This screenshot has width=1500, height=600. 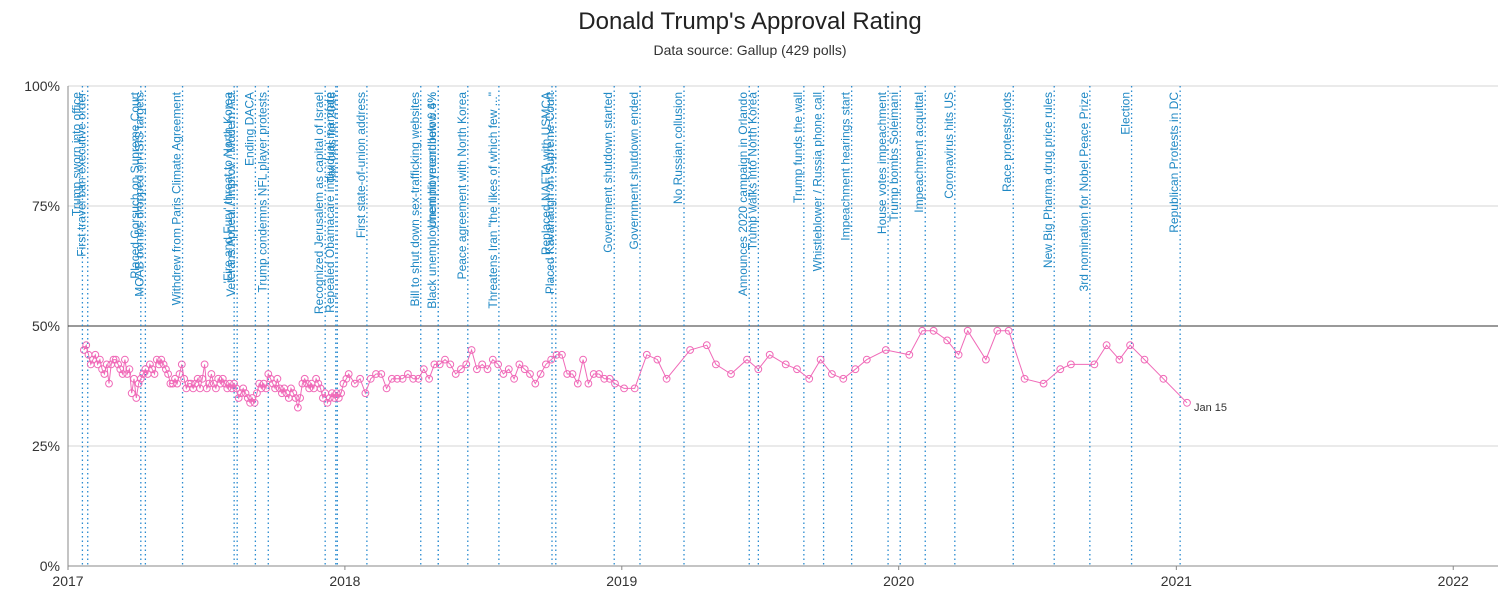 What do you see at coordinates (678, 148) in the screenshot?
I see `event-label: No Russian collusion` at bounding box center [678, 148].